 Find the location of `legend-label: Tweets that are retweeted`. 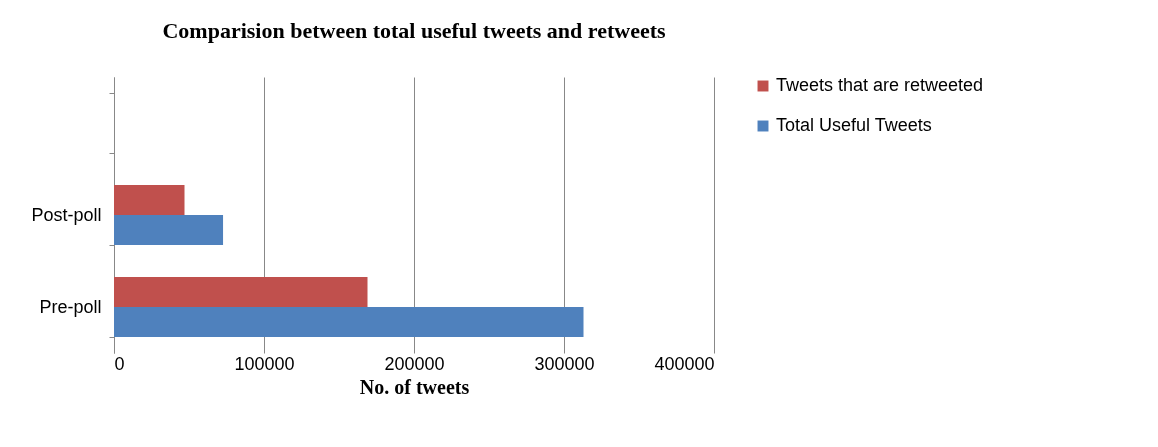

legend-label: Tweets that are retweeted is located at coordinates (880, 85).